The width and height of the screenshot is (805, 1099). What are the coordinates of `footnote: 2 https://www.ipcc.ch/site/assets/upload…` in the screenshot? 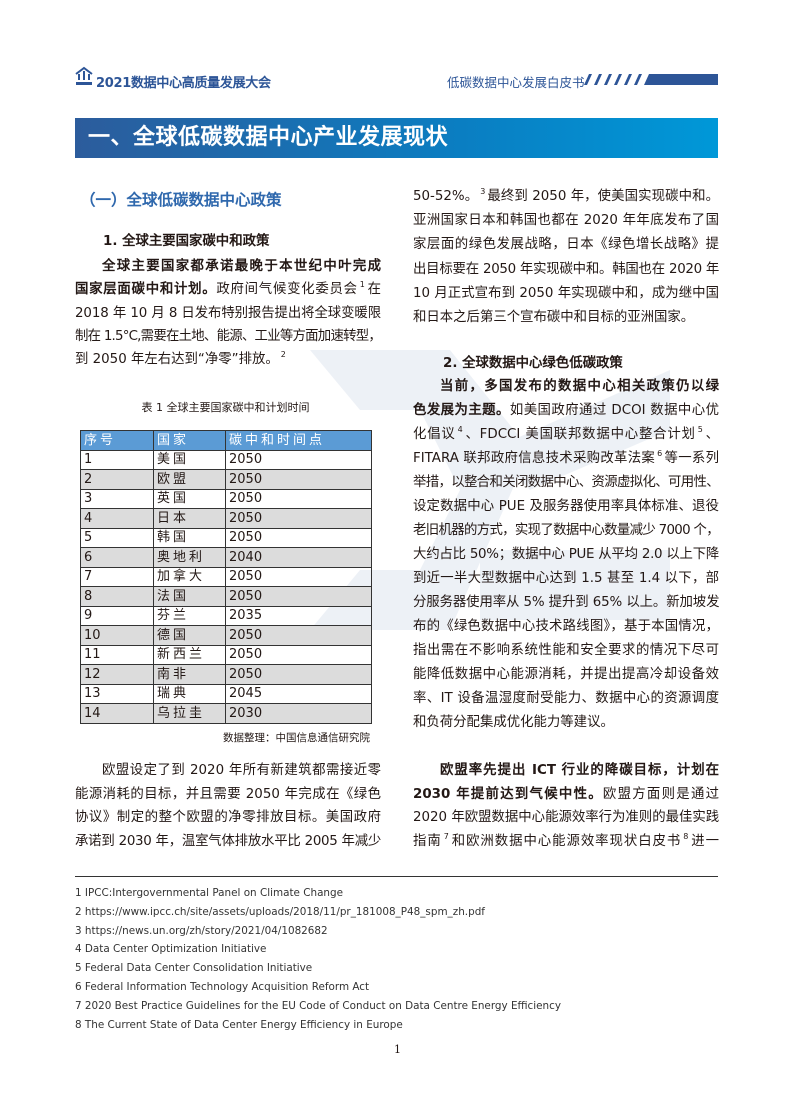 It's located at (280, 911).